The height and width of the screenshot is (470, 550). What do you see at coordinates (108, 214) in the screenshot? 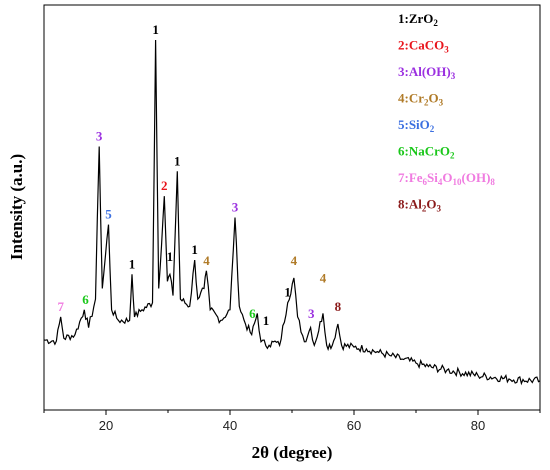
I see `peak-label: 5` at bounding box center [108, 214].